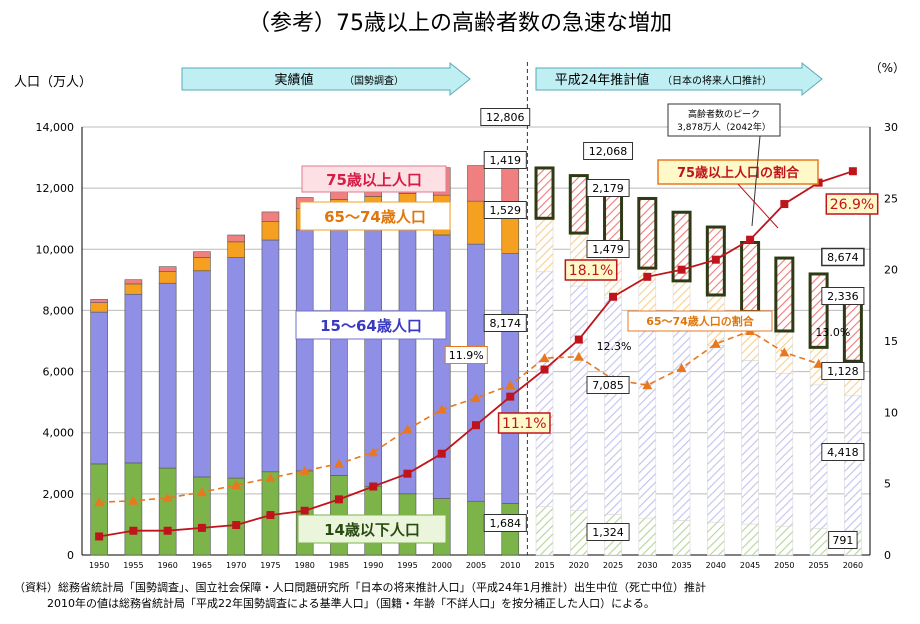 This screenshot has width=920, height=624. I want to click on value-75-2060-box, so click(843, 296).